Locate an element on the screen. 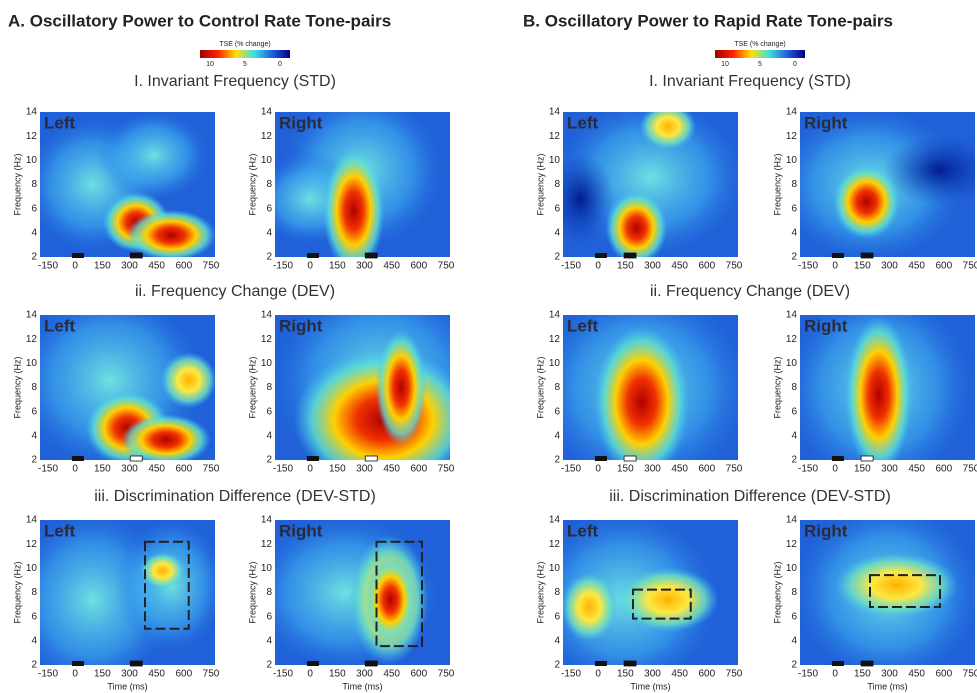 This screenshot has height=693, width=977. colorbar-tick: 10 is located at coordinates (210, 64).